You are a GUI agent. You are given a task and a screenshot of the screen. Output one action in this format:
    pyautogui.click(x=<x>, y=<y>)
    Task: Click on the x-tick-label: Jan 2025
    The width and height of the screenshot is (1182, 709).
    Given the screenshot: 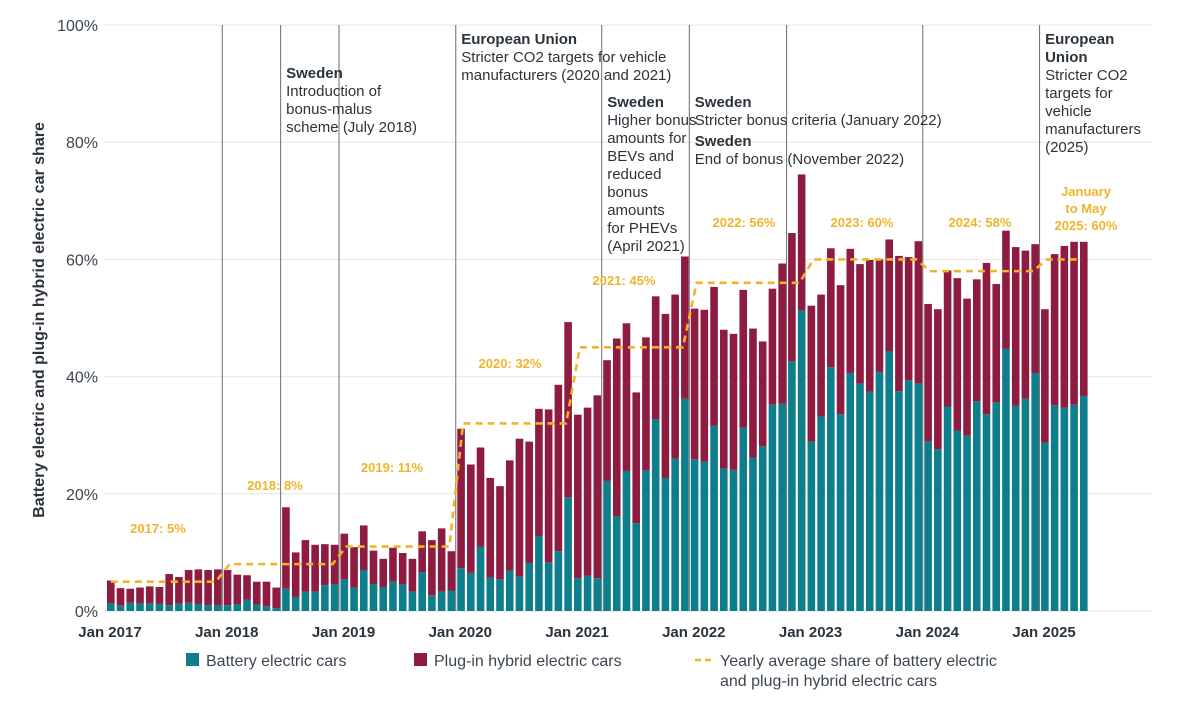 What is the action you would take?
    pyautogui.click(x=1043, y=632)
    